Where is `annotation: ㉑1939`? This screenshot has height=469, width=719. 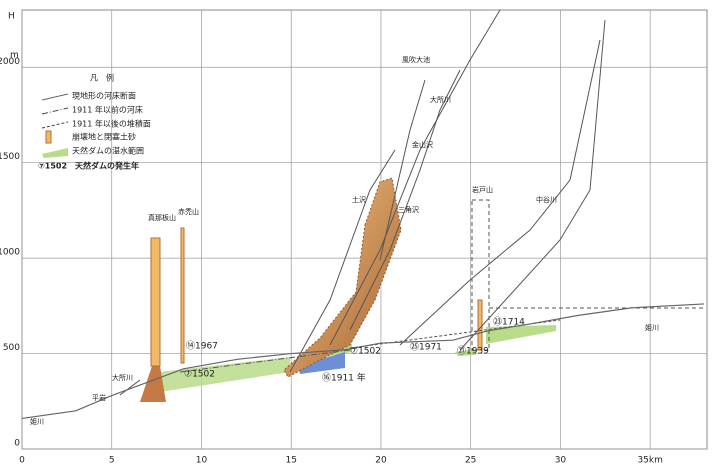
annotation: ㉑1939 is located at coordinates (473, 351).